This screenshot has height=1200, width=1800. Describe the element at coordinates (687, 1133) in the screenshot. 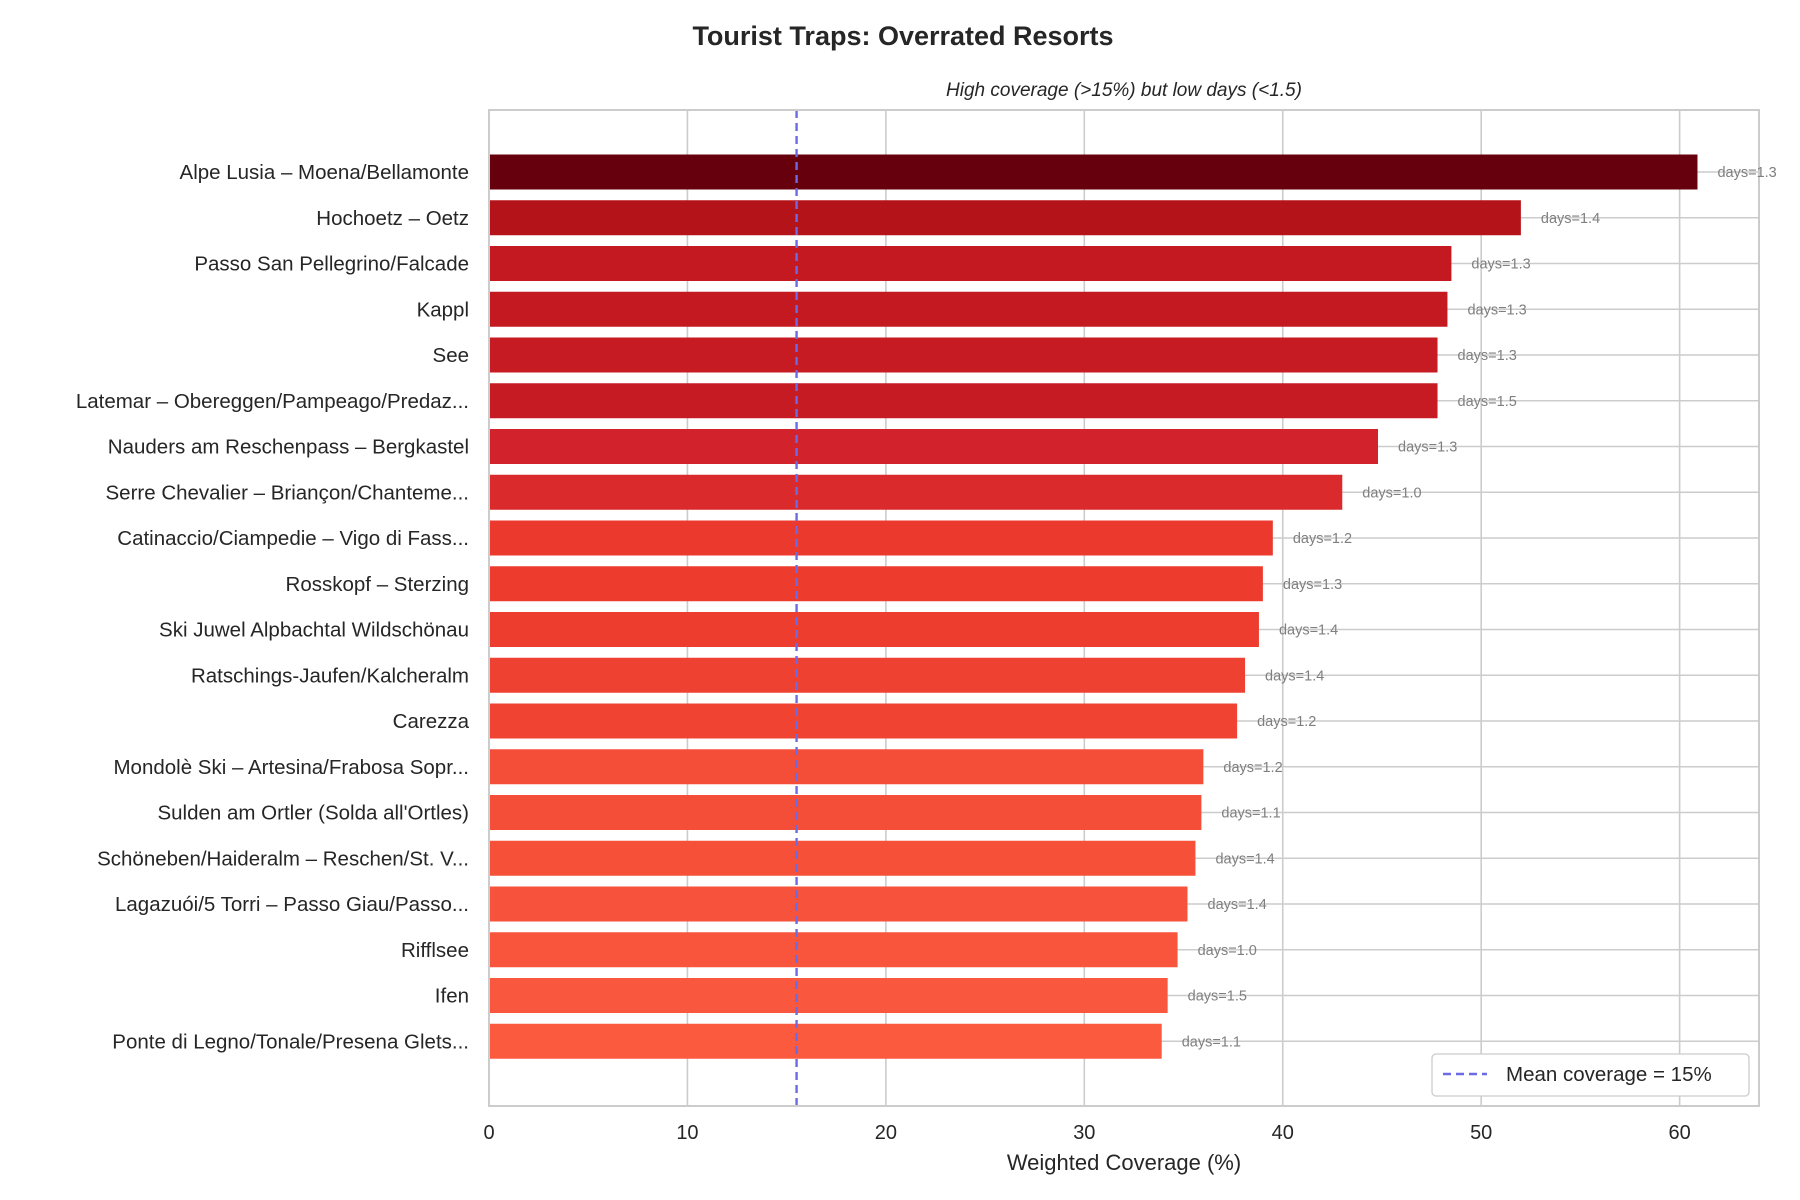

I see `x-tick-label: 10` at that location.